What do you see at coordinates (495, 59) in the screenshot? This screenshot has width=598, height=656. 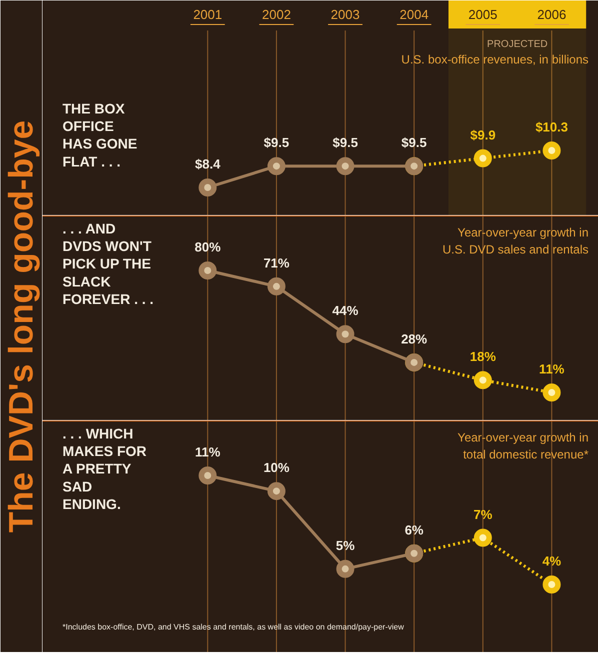 I see `chart-subtitle: U.S. box-office revenues, in billions` at bounding box center [495, 59].